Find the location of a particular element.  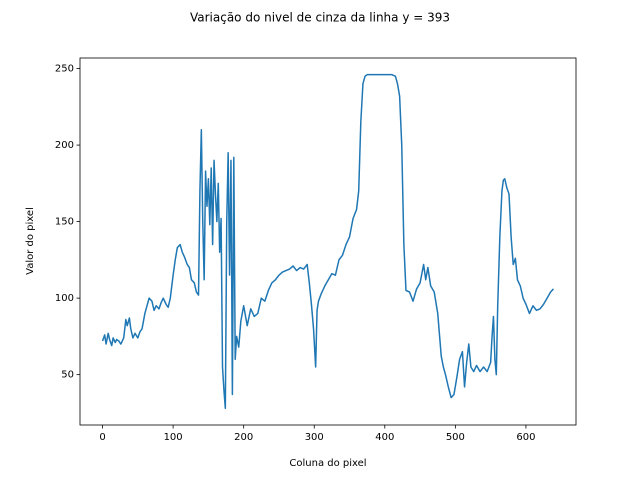

y-tick-label: 250 is located at coordinates (64, 69).